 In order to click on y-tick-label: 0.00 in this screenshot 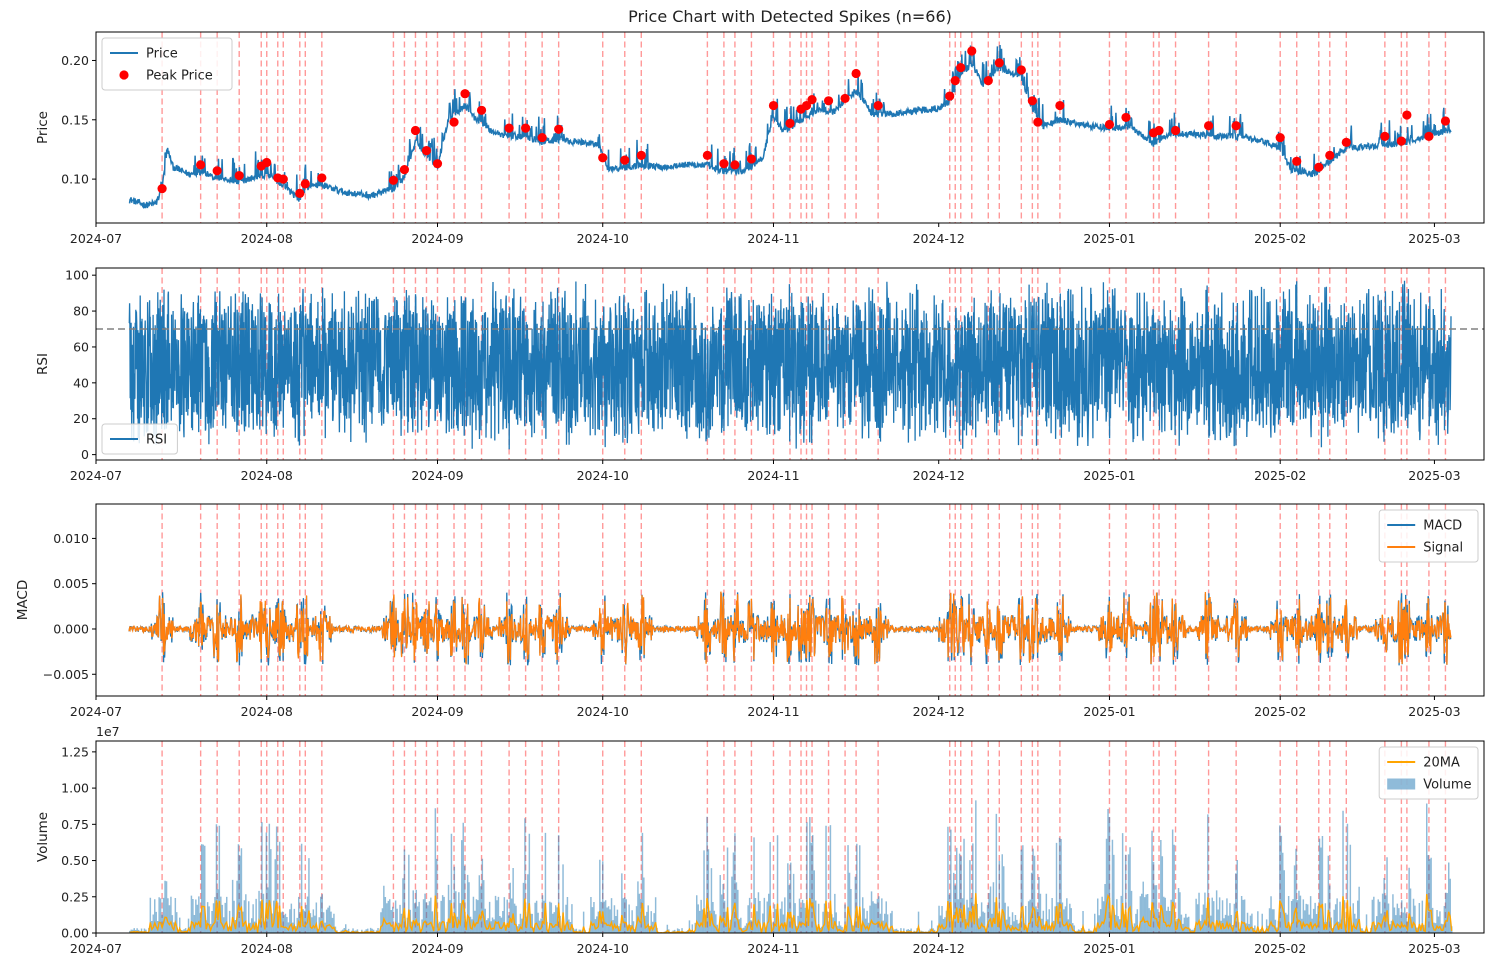, I will do `click(75, 933)`.